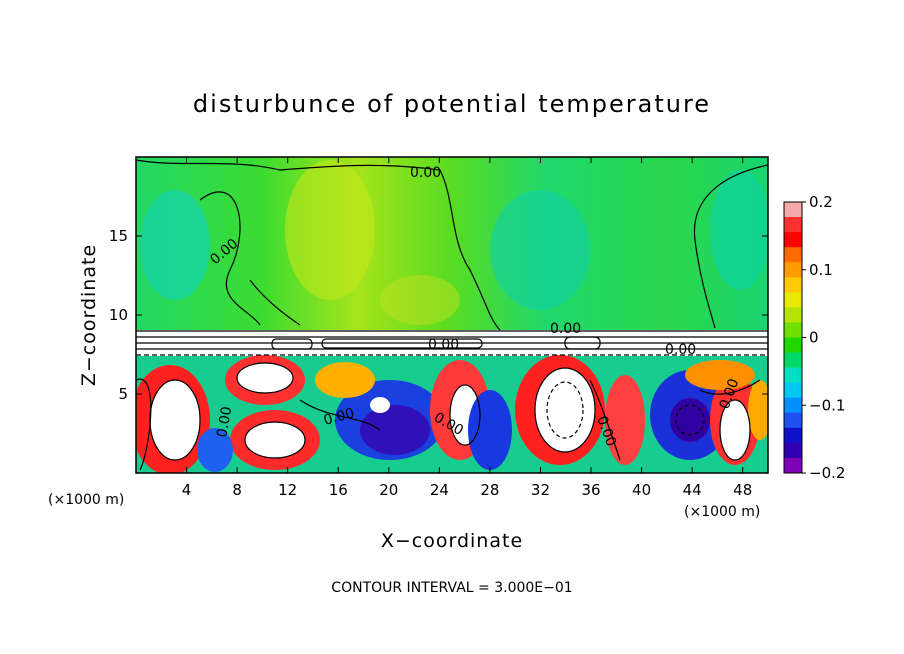  What do you see at coordinates (821, 202) in the screenshot?
I see `colorbar-tick-label: 0.2` at bounding box center [821, 202].